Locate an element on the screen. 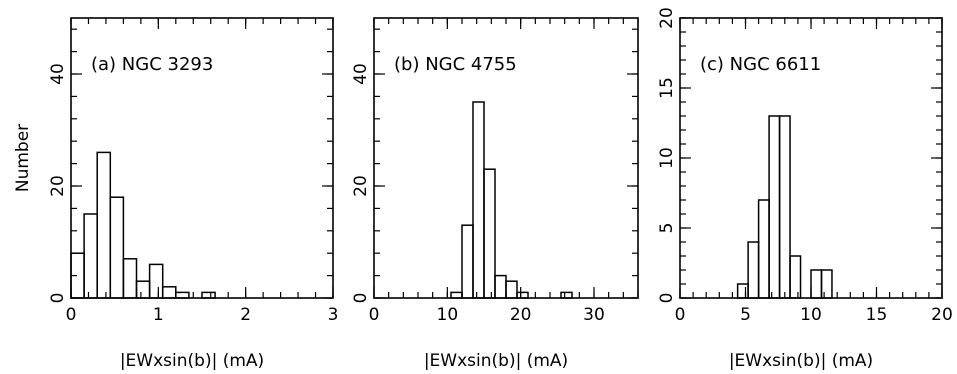  y-tick-label: 5 is located at coordinates (667, 228).